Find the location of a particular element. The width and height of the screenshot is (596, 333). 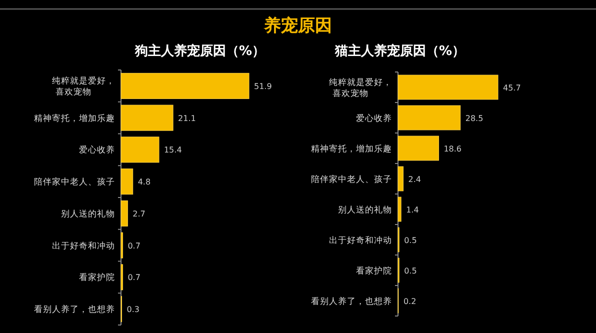

chart-title: 狗主人养宠原因（%） is located at coordinates (200, 51).